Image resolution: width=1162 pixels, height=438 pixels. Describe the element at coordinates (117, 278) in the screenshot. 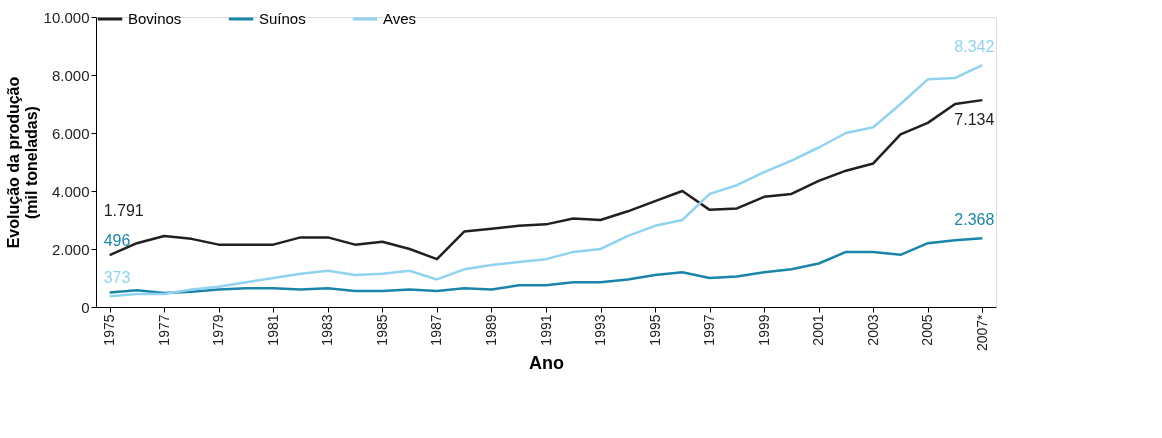

I see `annotation: 373` at that location.